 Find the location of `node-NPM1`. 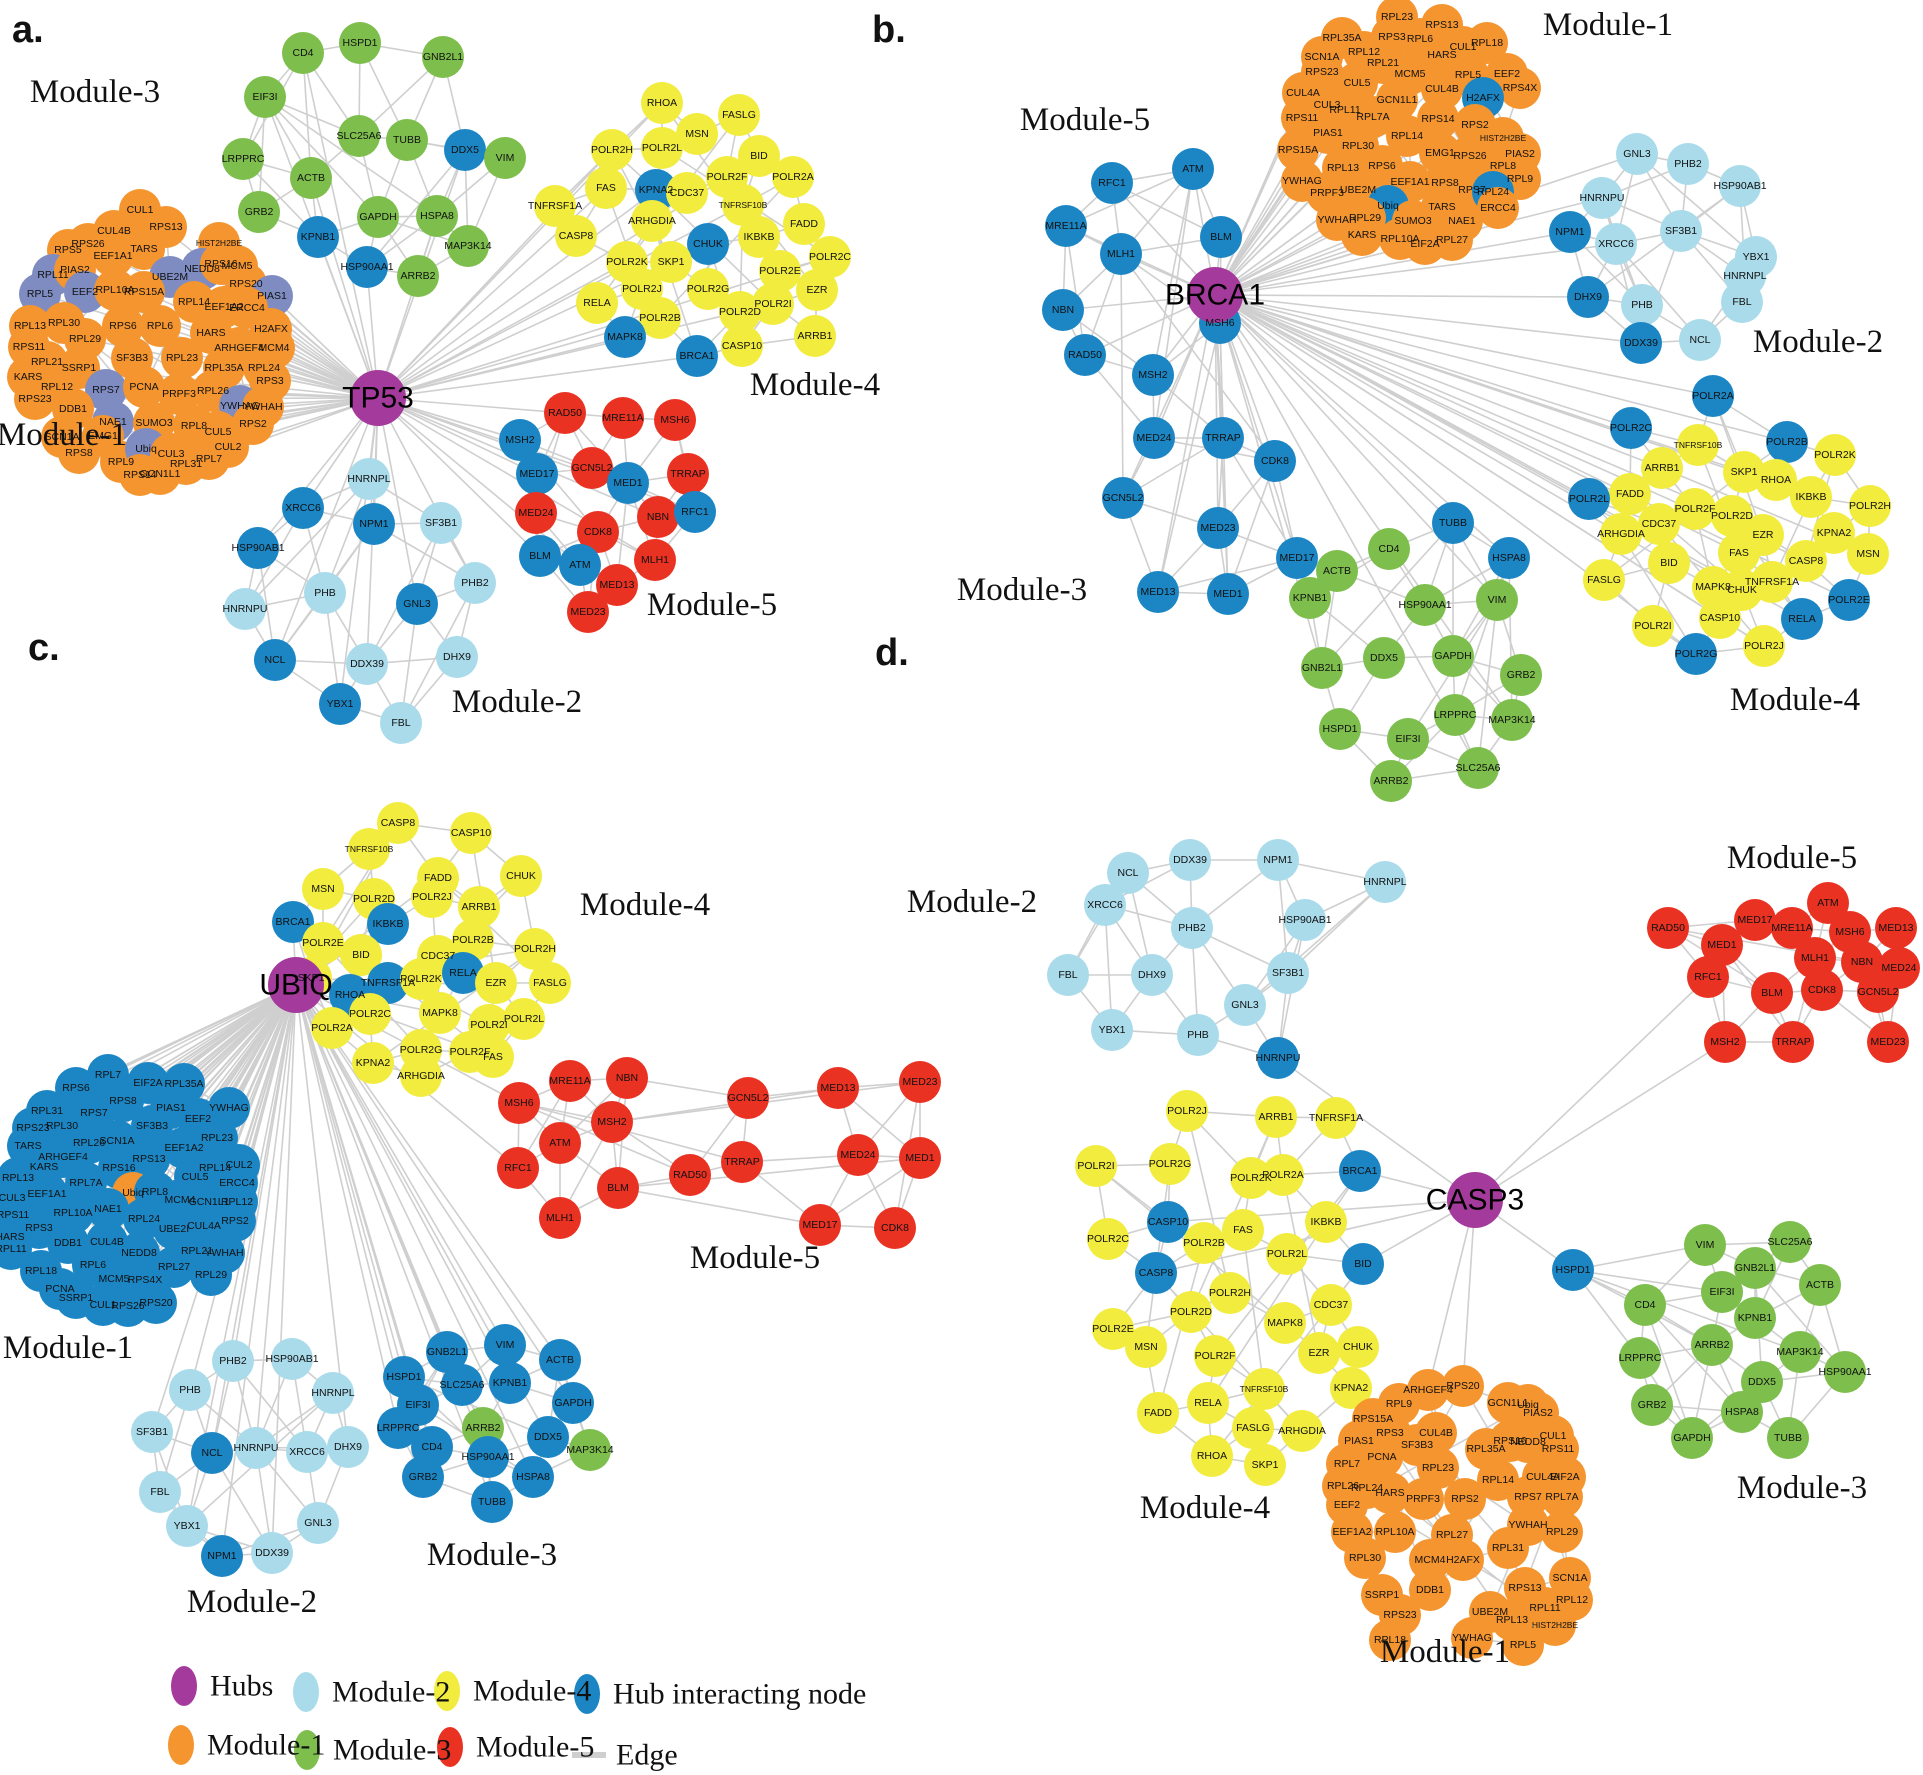

node-NPM1 is located at coordinates (222, 1556).